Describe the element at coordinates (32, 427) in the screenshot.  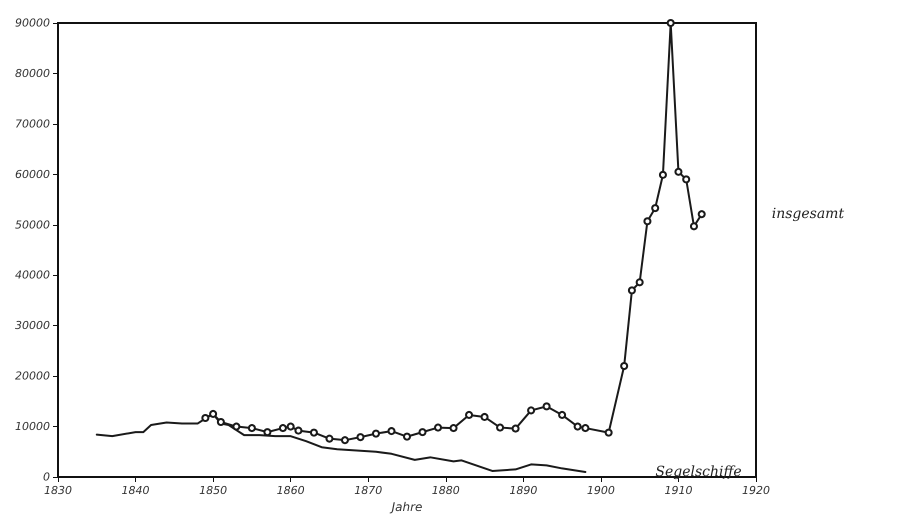
I see `y-tick-label: 10000` at that location.